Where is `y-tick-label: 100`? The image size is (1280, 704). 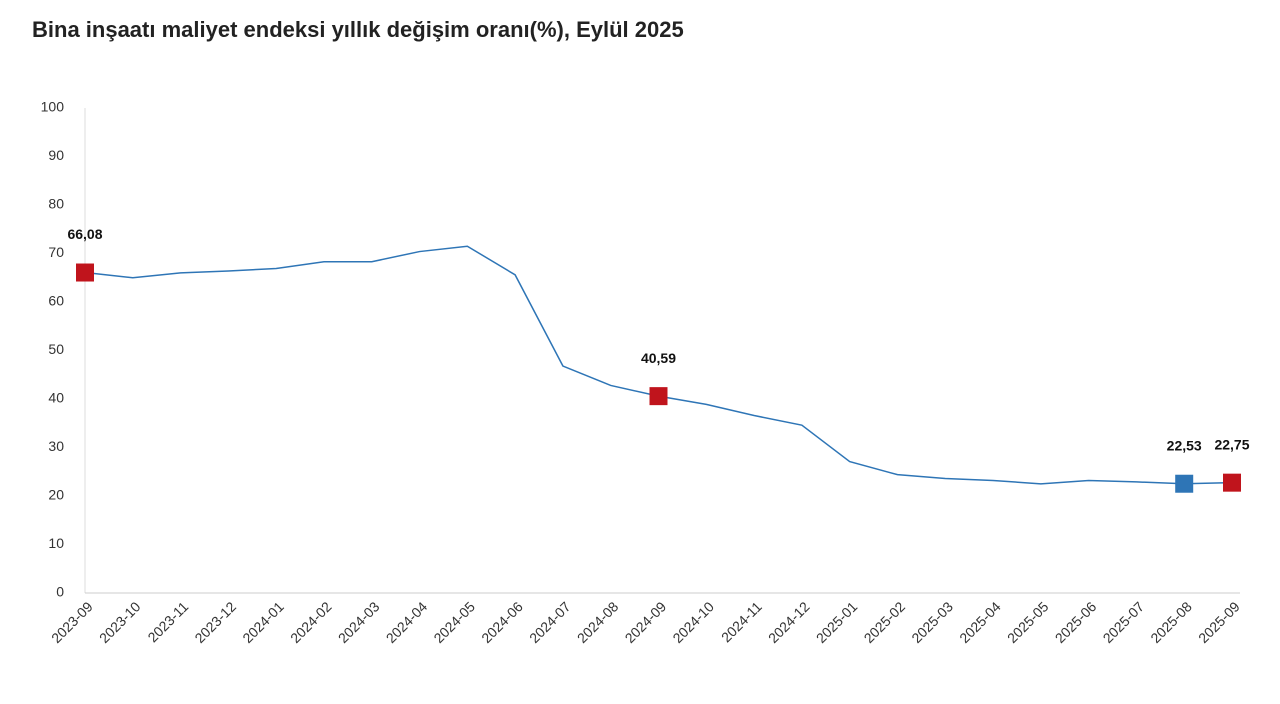 y-tick-label: 100 is located at coordinates (53, 107).